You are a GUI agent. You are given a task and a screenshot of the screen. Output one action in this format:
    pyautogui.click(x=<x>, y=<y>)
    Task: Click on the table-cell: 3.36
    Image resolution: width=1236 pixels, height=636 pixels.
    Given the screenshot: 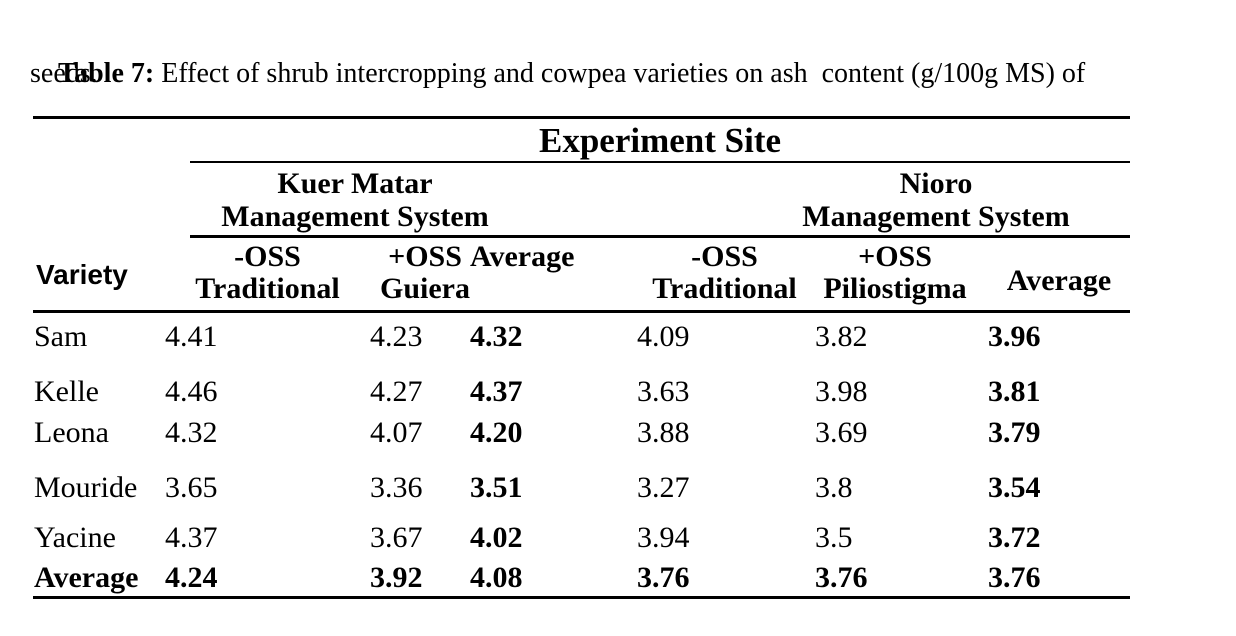 What is the action you would take?
    pyautogui.click(x=396, y=487)
    